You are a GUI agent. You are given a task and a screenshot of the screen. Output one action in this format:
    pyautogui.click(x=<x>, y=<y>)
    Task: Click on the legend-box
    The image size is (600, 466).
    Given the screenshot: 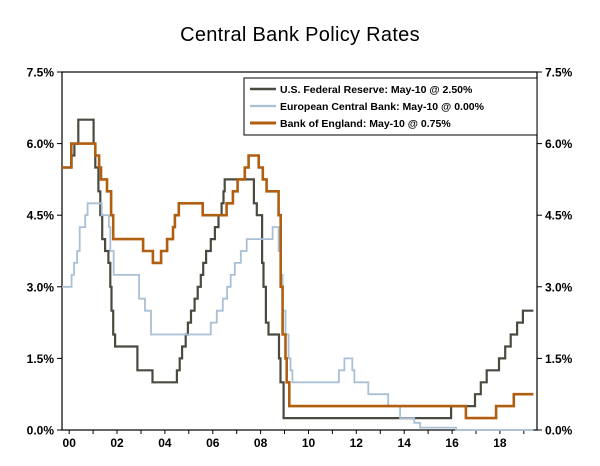 What is the action you would take?
    pyautogui.click(x=390, y=106)
    